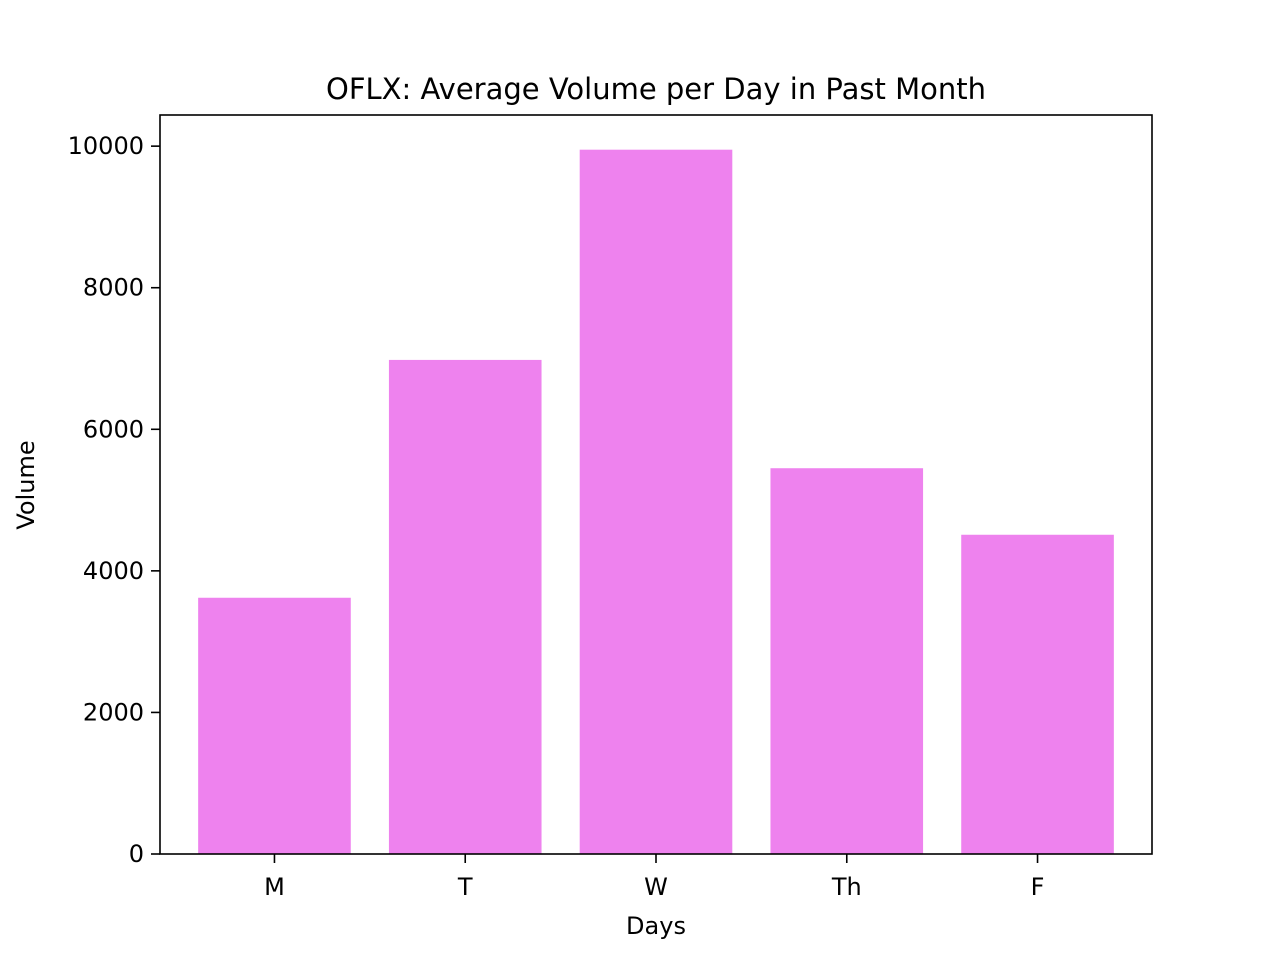 Image resolution: width=1280 pixels, height=960 pixels. I want to click on y-axis-ticks: 0 2000 4000 6000 8000 10000, so click(114, 500).